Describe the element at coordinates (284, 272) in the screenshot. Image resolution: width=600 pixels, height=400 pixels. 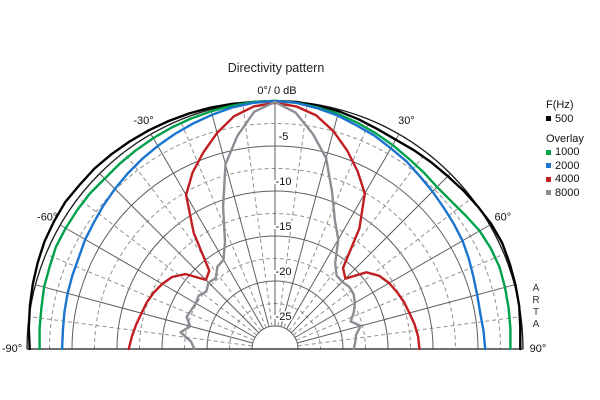
I see `db-tick-label: -20` at that location.